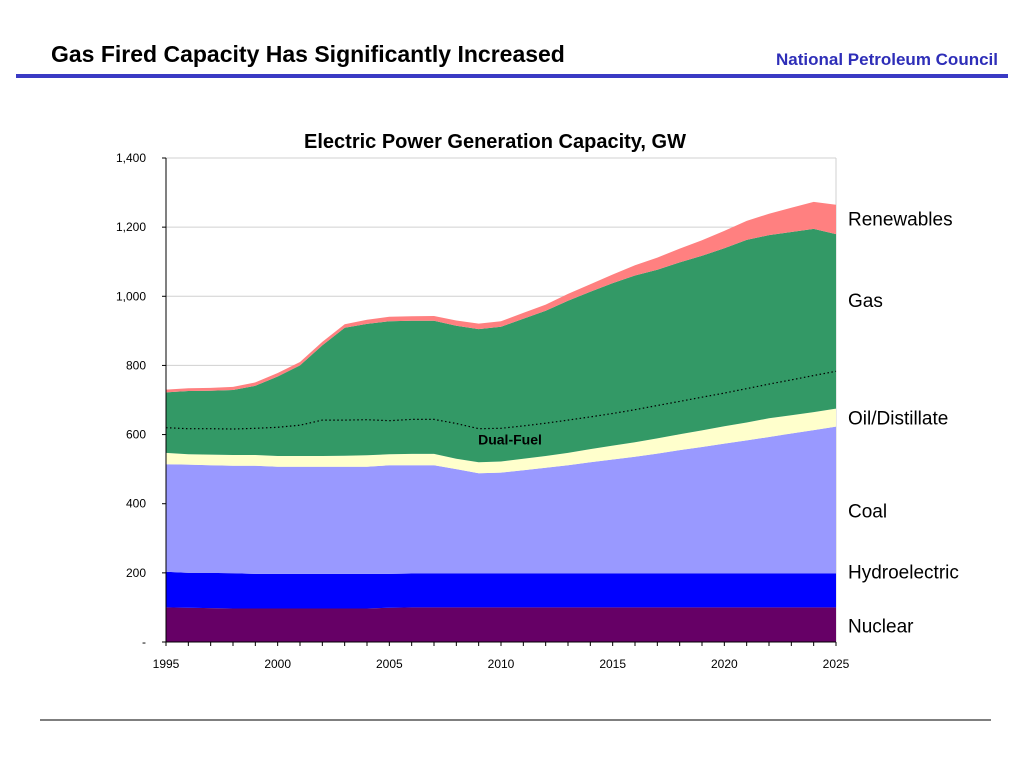  What do you see at coordinates (144, 642) in the screenshot?
I see `y-tick-label: -` at bounding box center [144, 642].